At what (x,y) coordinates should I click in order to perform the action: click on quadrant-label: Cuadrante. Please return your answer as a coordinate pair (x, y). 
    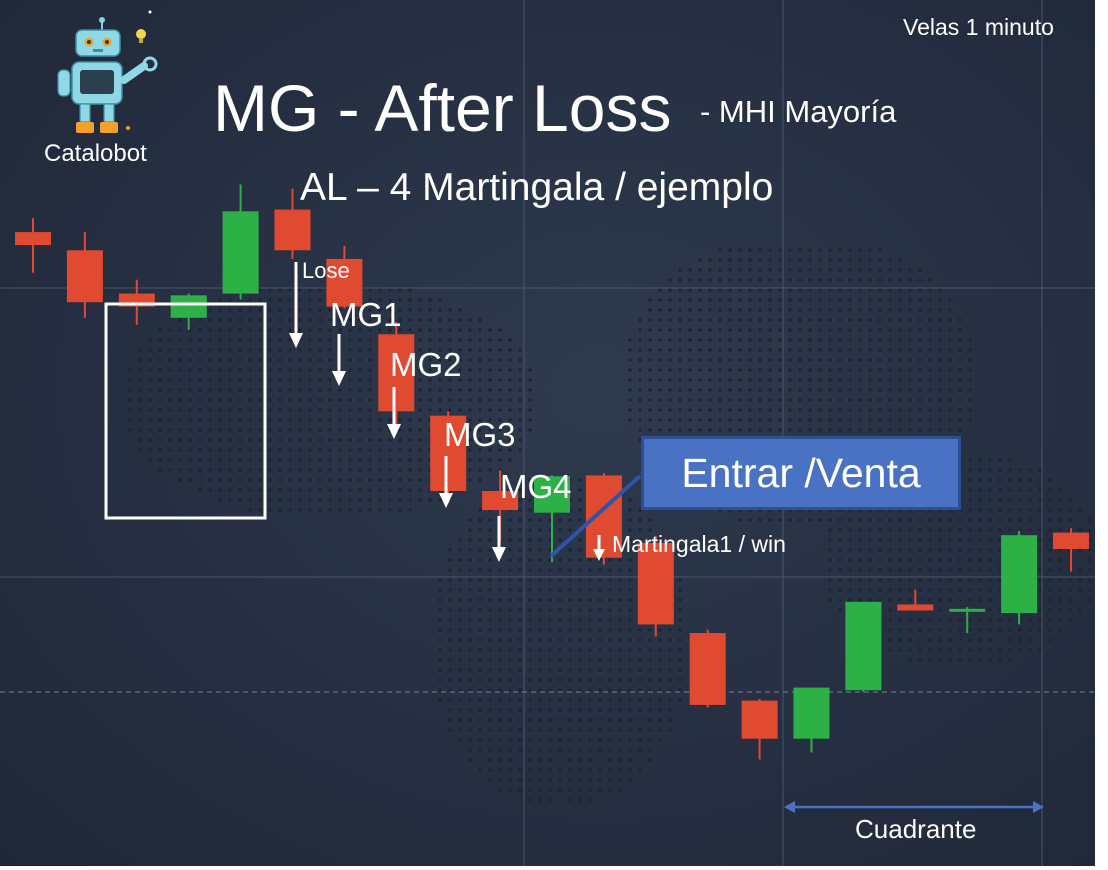
    Looking at the image, I should click on (916, 829).